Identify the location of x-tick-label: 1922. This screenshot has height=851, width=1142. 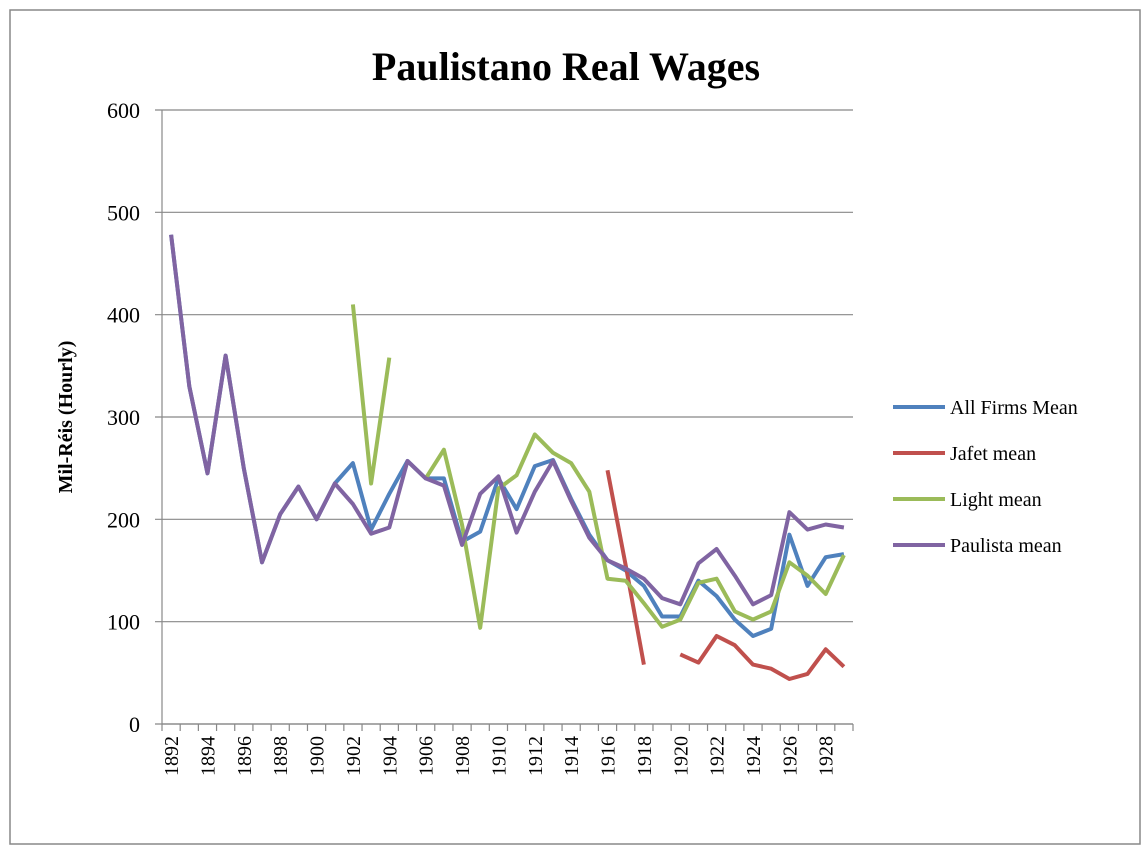
(718, 756).